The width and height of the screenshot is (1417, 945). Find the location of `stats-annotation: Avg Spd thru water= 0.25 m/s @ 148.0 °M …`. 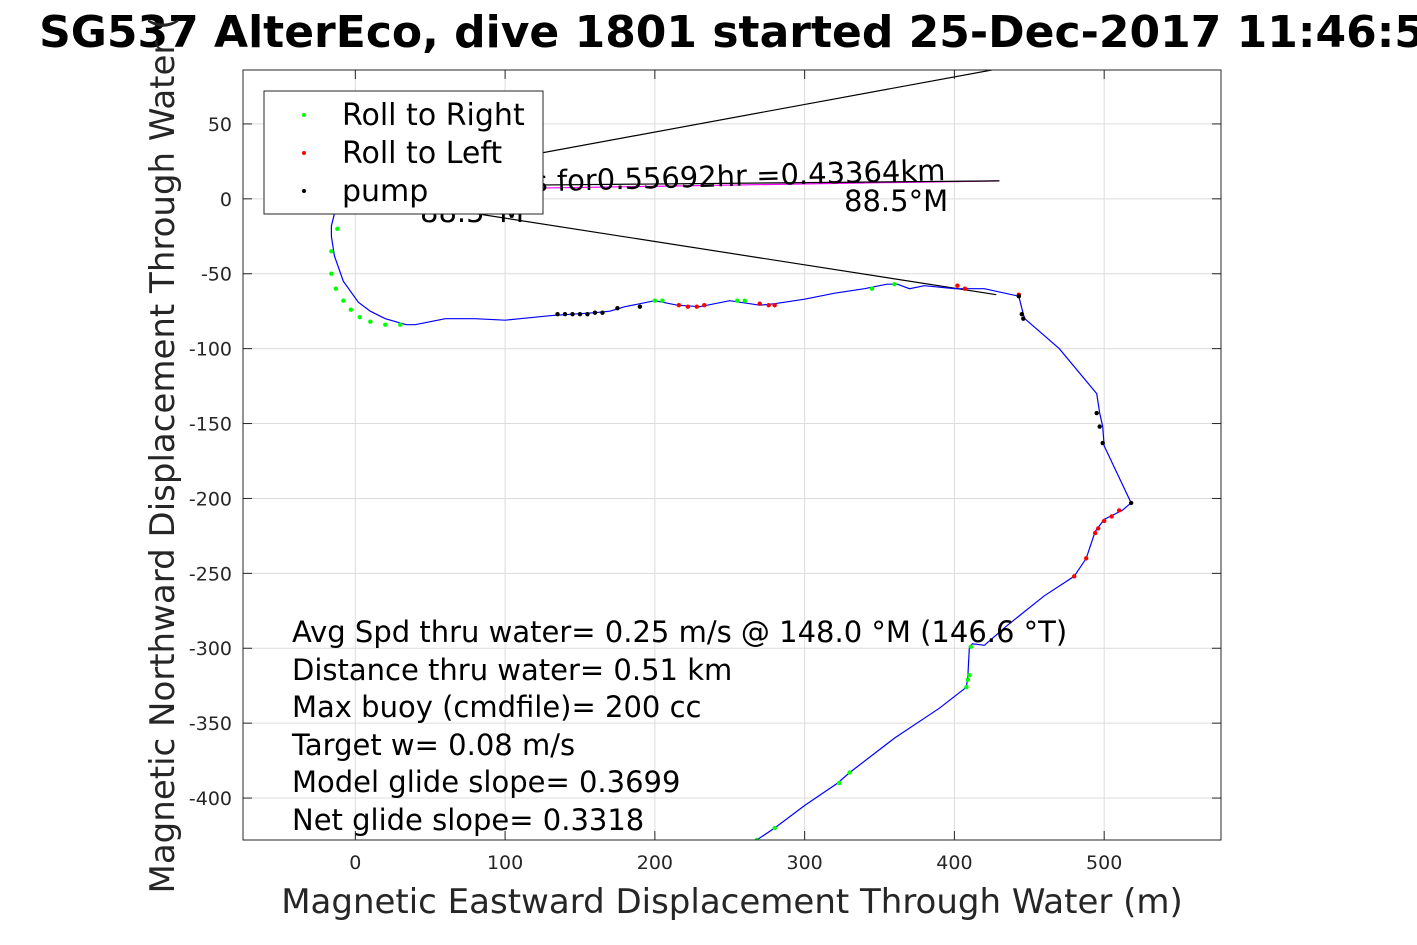

stats-annotation: Avg Spd thru water= 0.25 m/s @ 148.0 °M … is located at coordinates (679, 726).